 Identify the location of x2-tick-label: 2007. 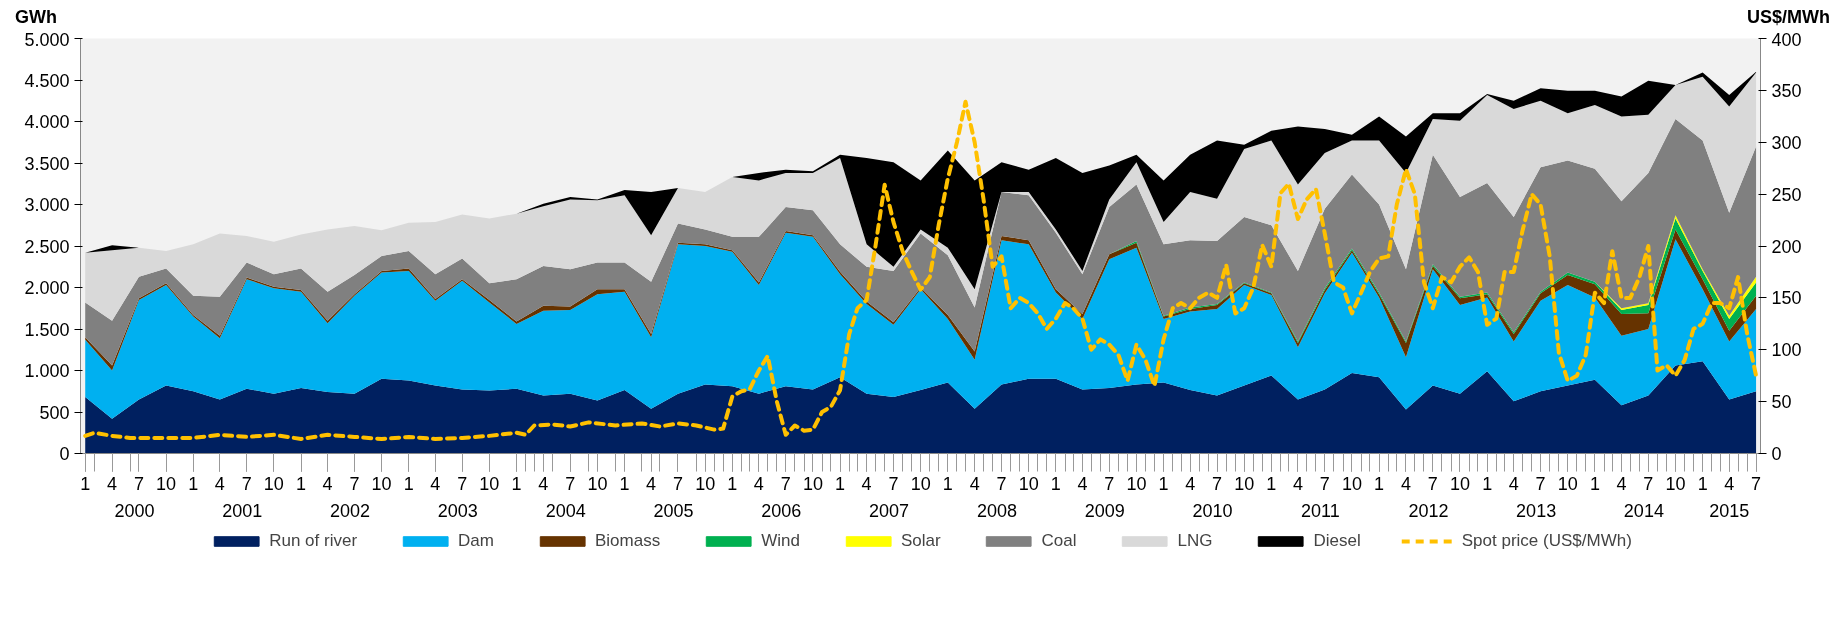
(889, 510).